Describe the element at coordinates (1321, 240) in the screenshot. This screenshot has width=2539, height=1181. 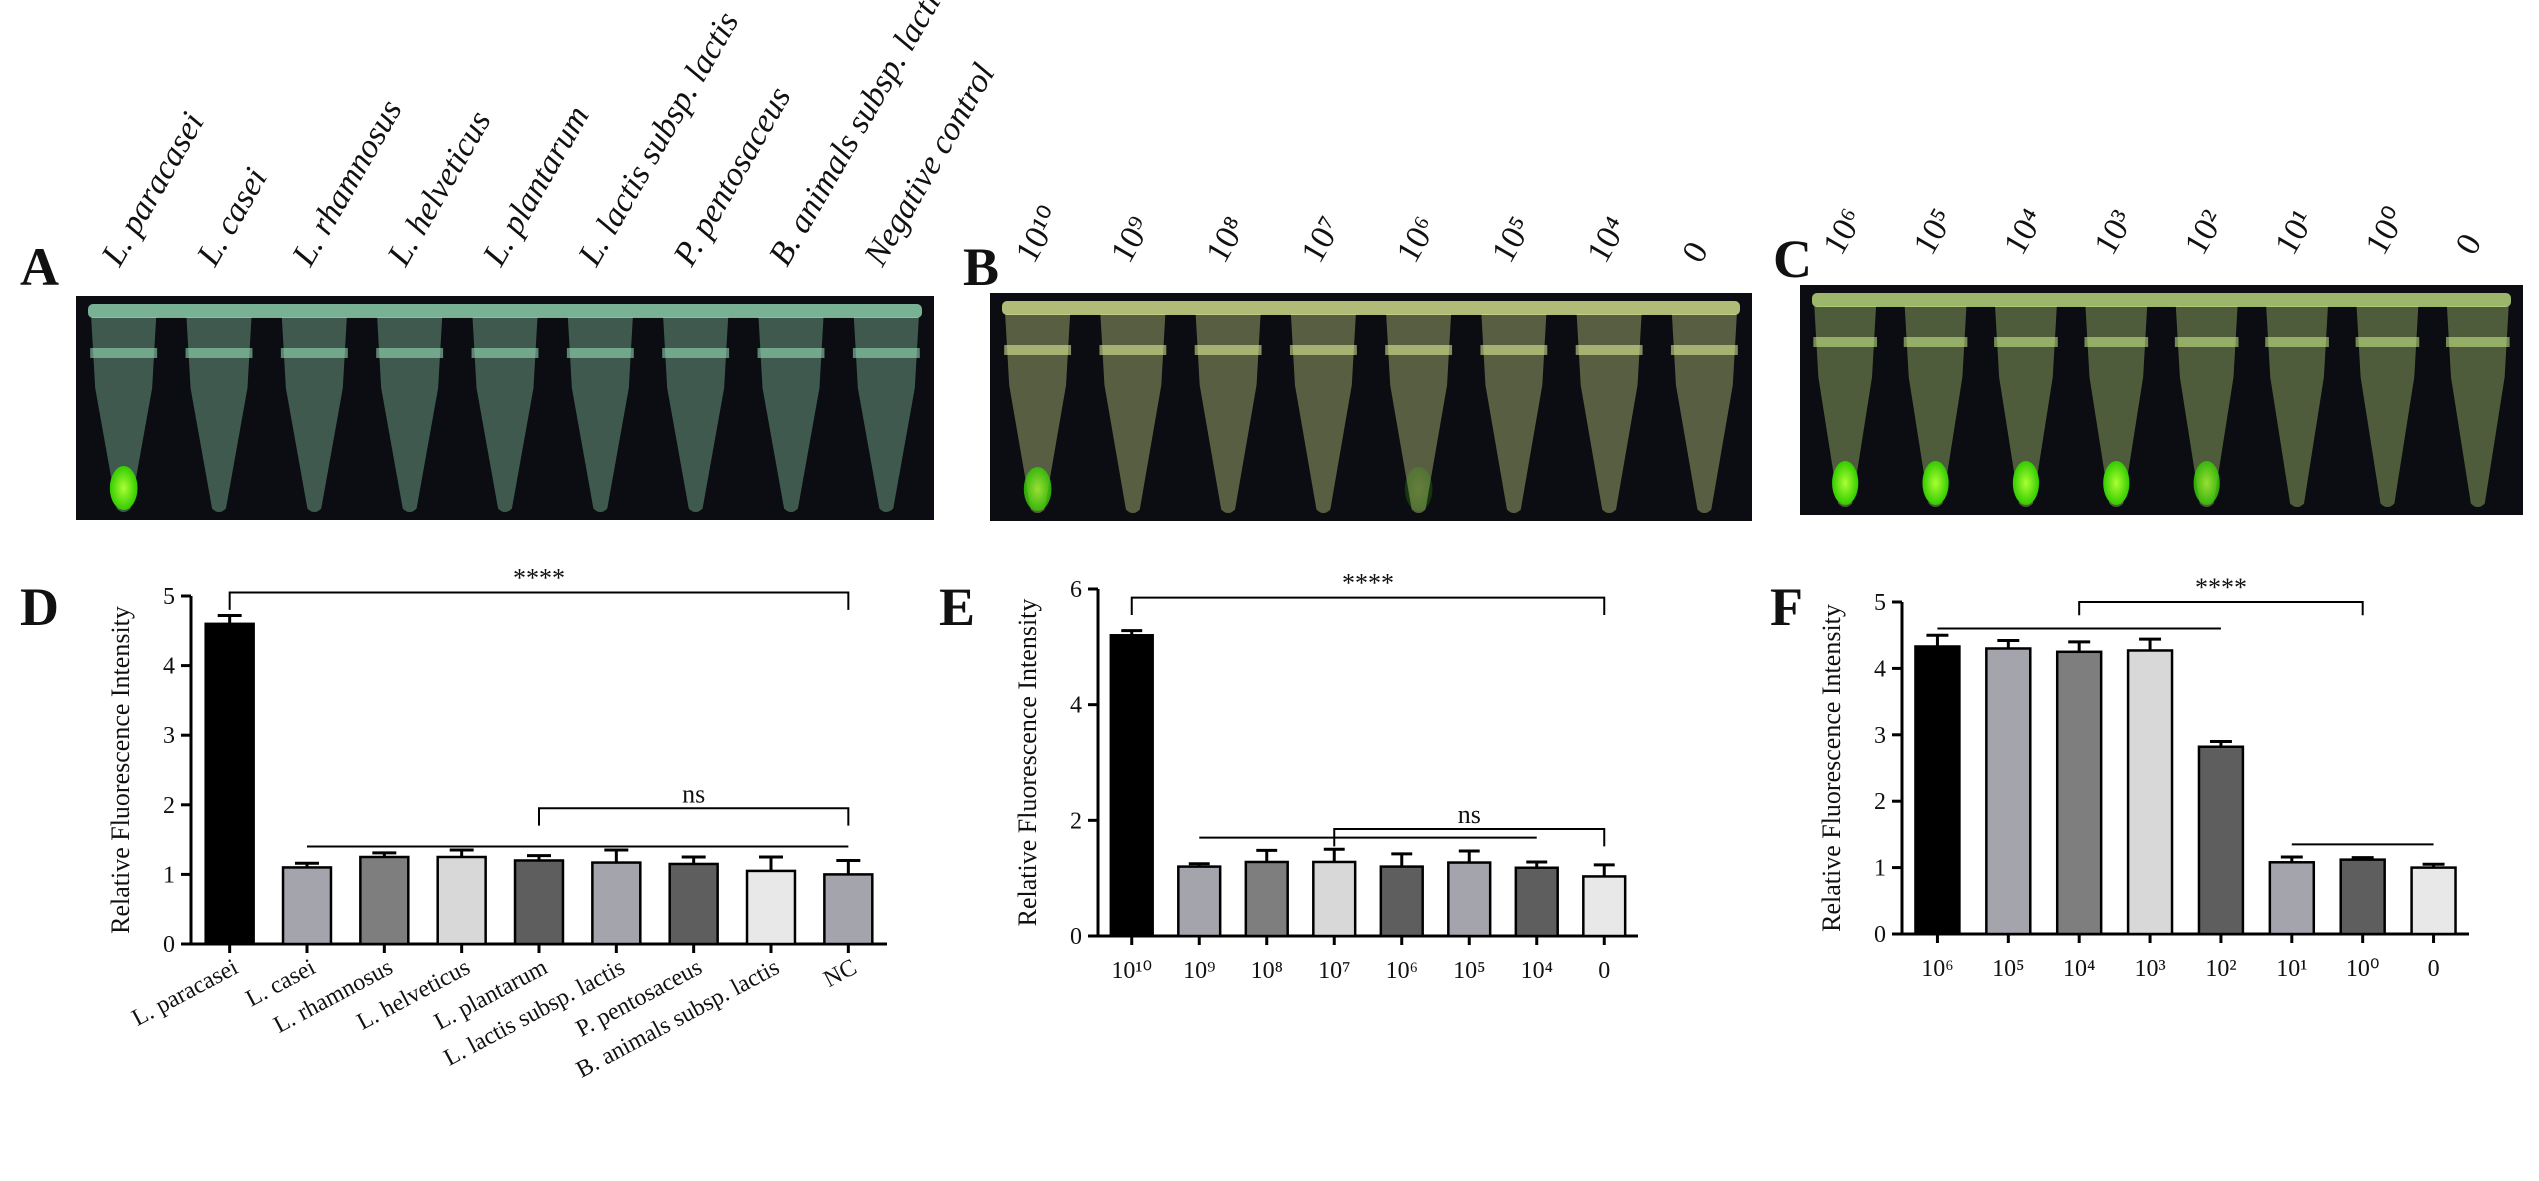
I see `lane-label: 10⁷` at that location.